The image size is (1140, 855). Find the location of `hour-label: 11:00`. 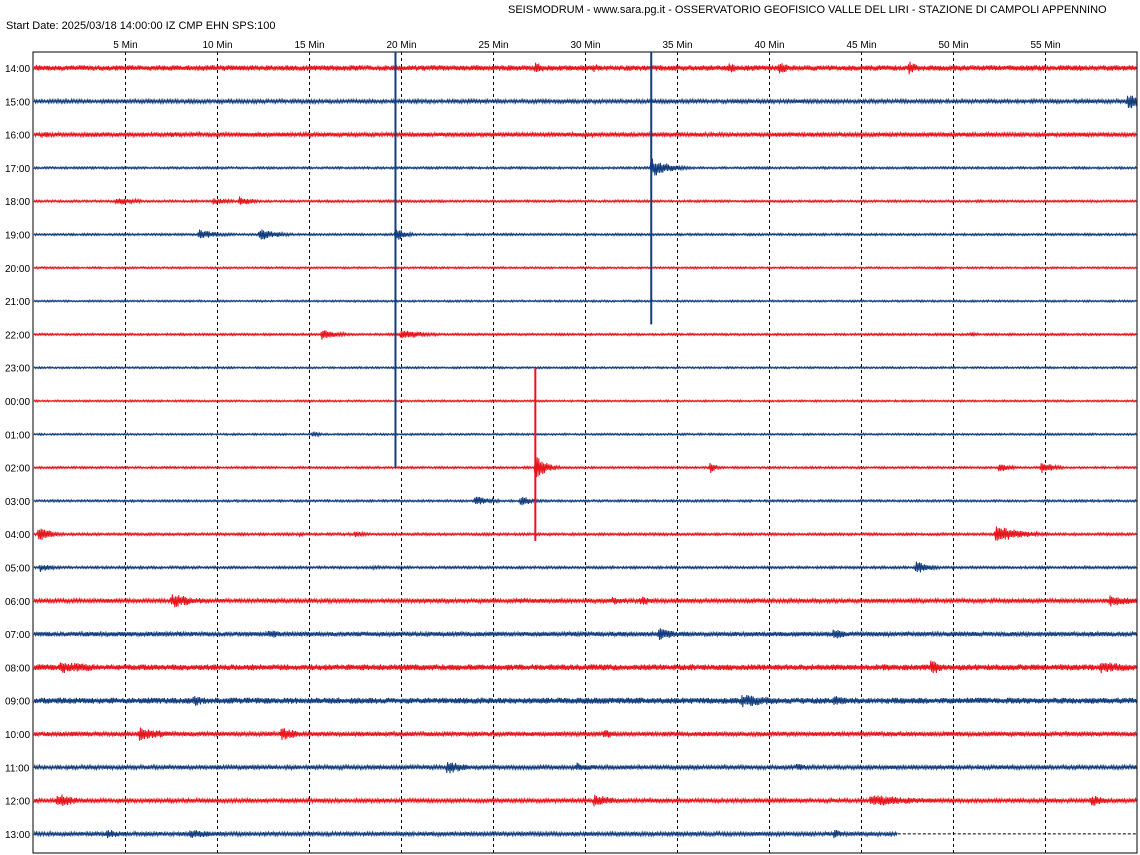

hour-label: 11:00 is located at coordinates (17, 768).